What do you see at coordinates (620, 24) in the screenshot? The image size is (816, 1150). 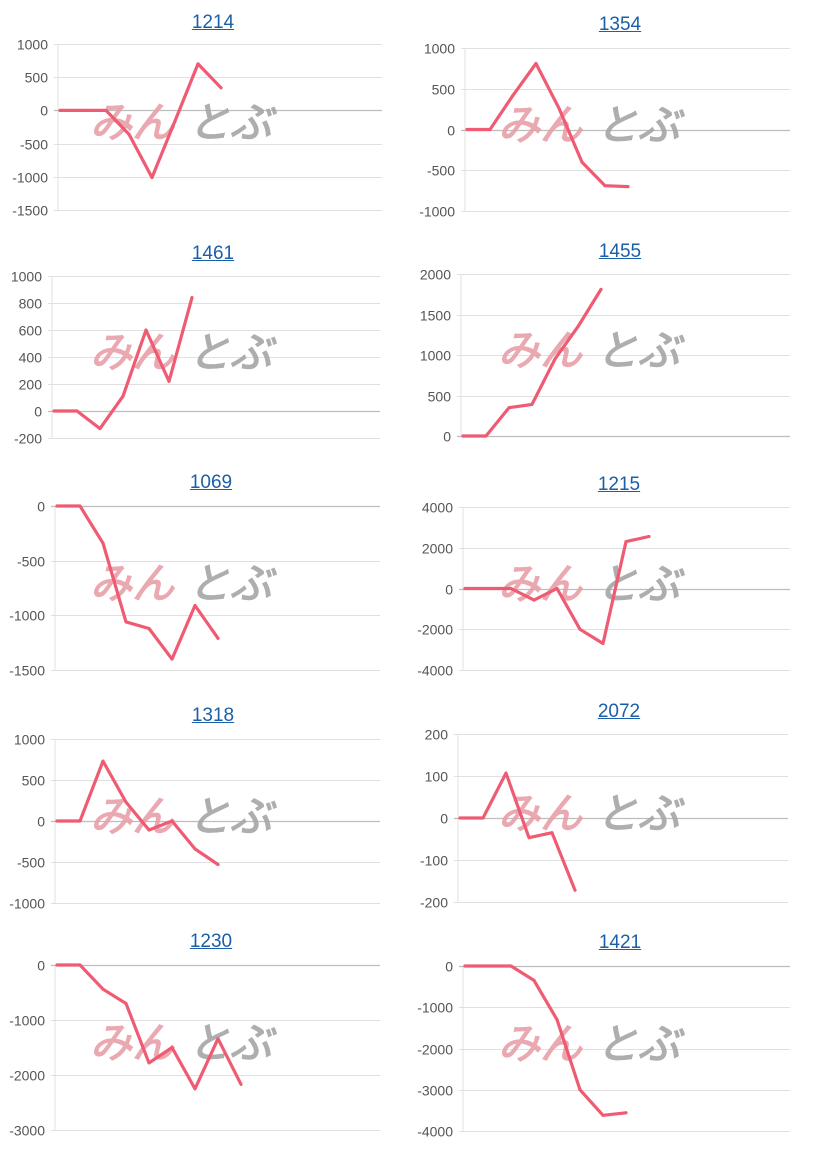 I see `chart-title-link: 1354` at bounding box center [620, 24].